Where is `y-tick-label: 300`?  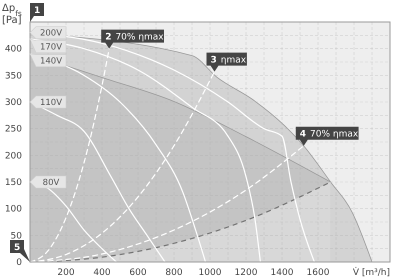
y-tick-label: 300 is located at coordinates (13, 103).